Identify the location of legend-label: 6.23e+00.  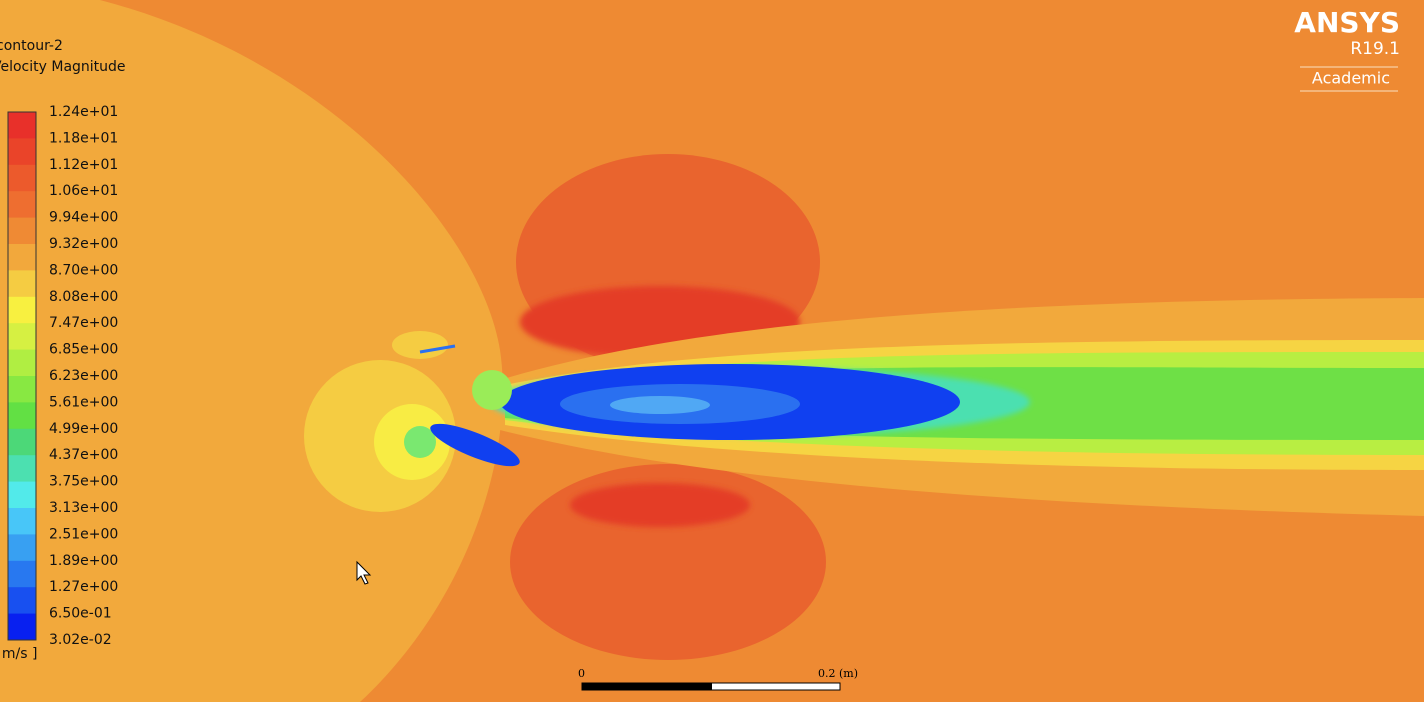
(83, 376).